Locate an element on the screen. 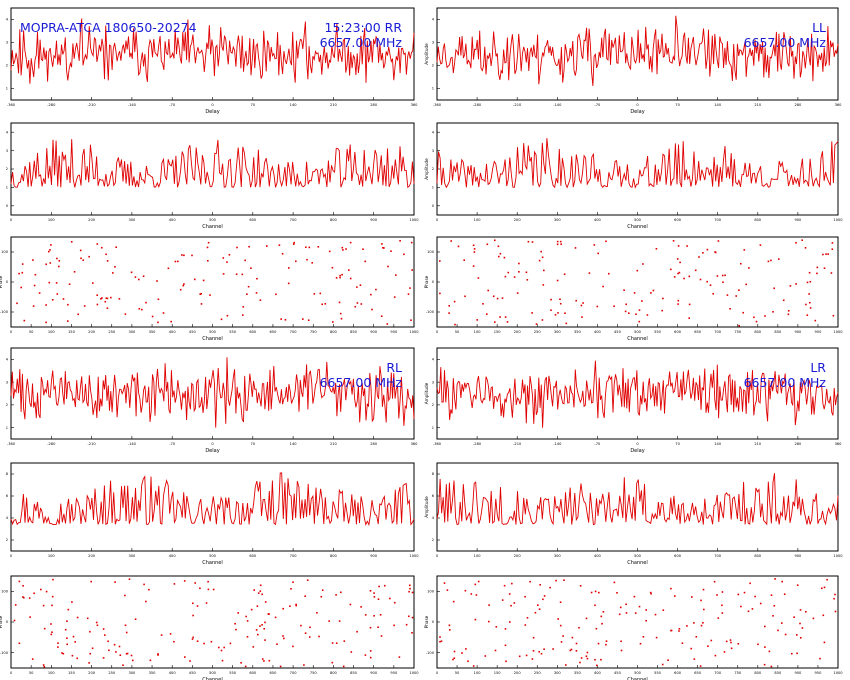  y-tick-label: 2 is located at coordinates (433, 169).